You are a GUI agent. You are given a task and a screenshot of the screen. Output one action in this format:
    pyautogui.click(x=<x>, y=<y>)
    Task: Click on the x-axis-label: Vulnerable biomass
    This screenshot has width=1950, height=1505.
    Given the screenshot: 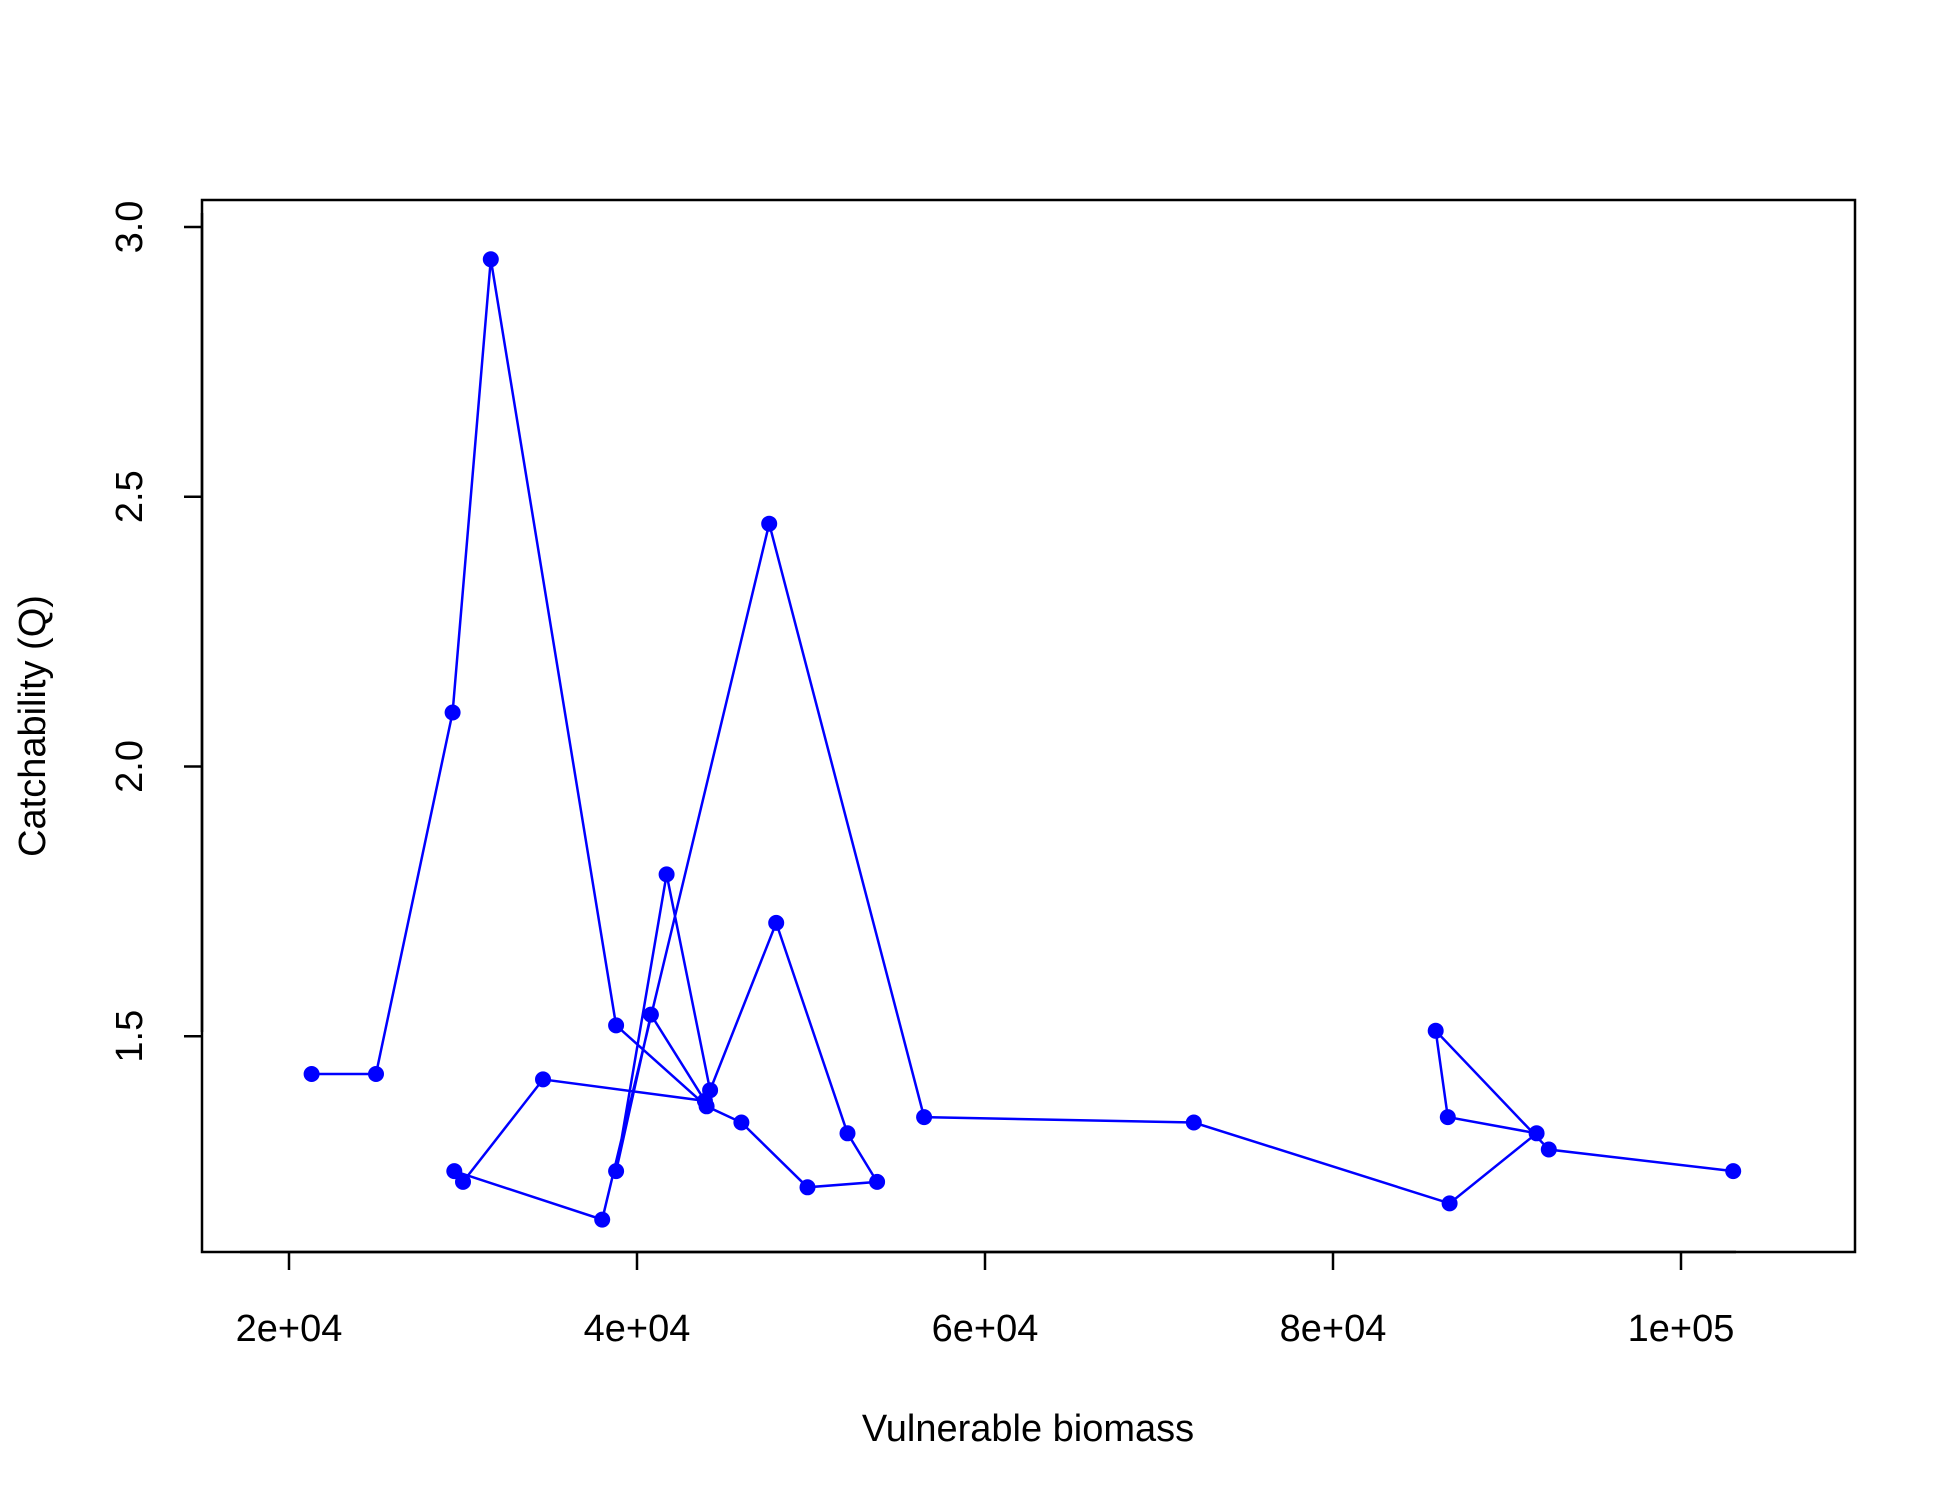 What is the action you would take?
    pyautogui.click(x=1028, y=1429)
    